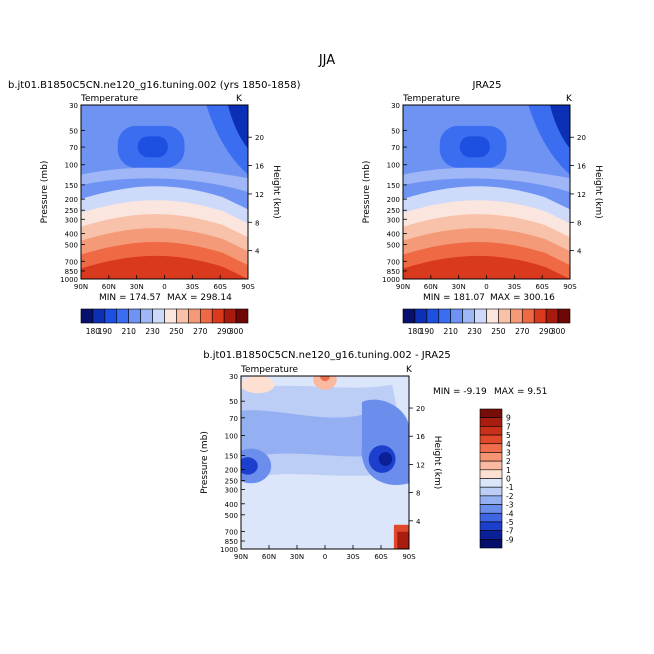 The image size is (654, 654). I want to click on panel1-max-label: MAX = 298.14, so click(199, 298).